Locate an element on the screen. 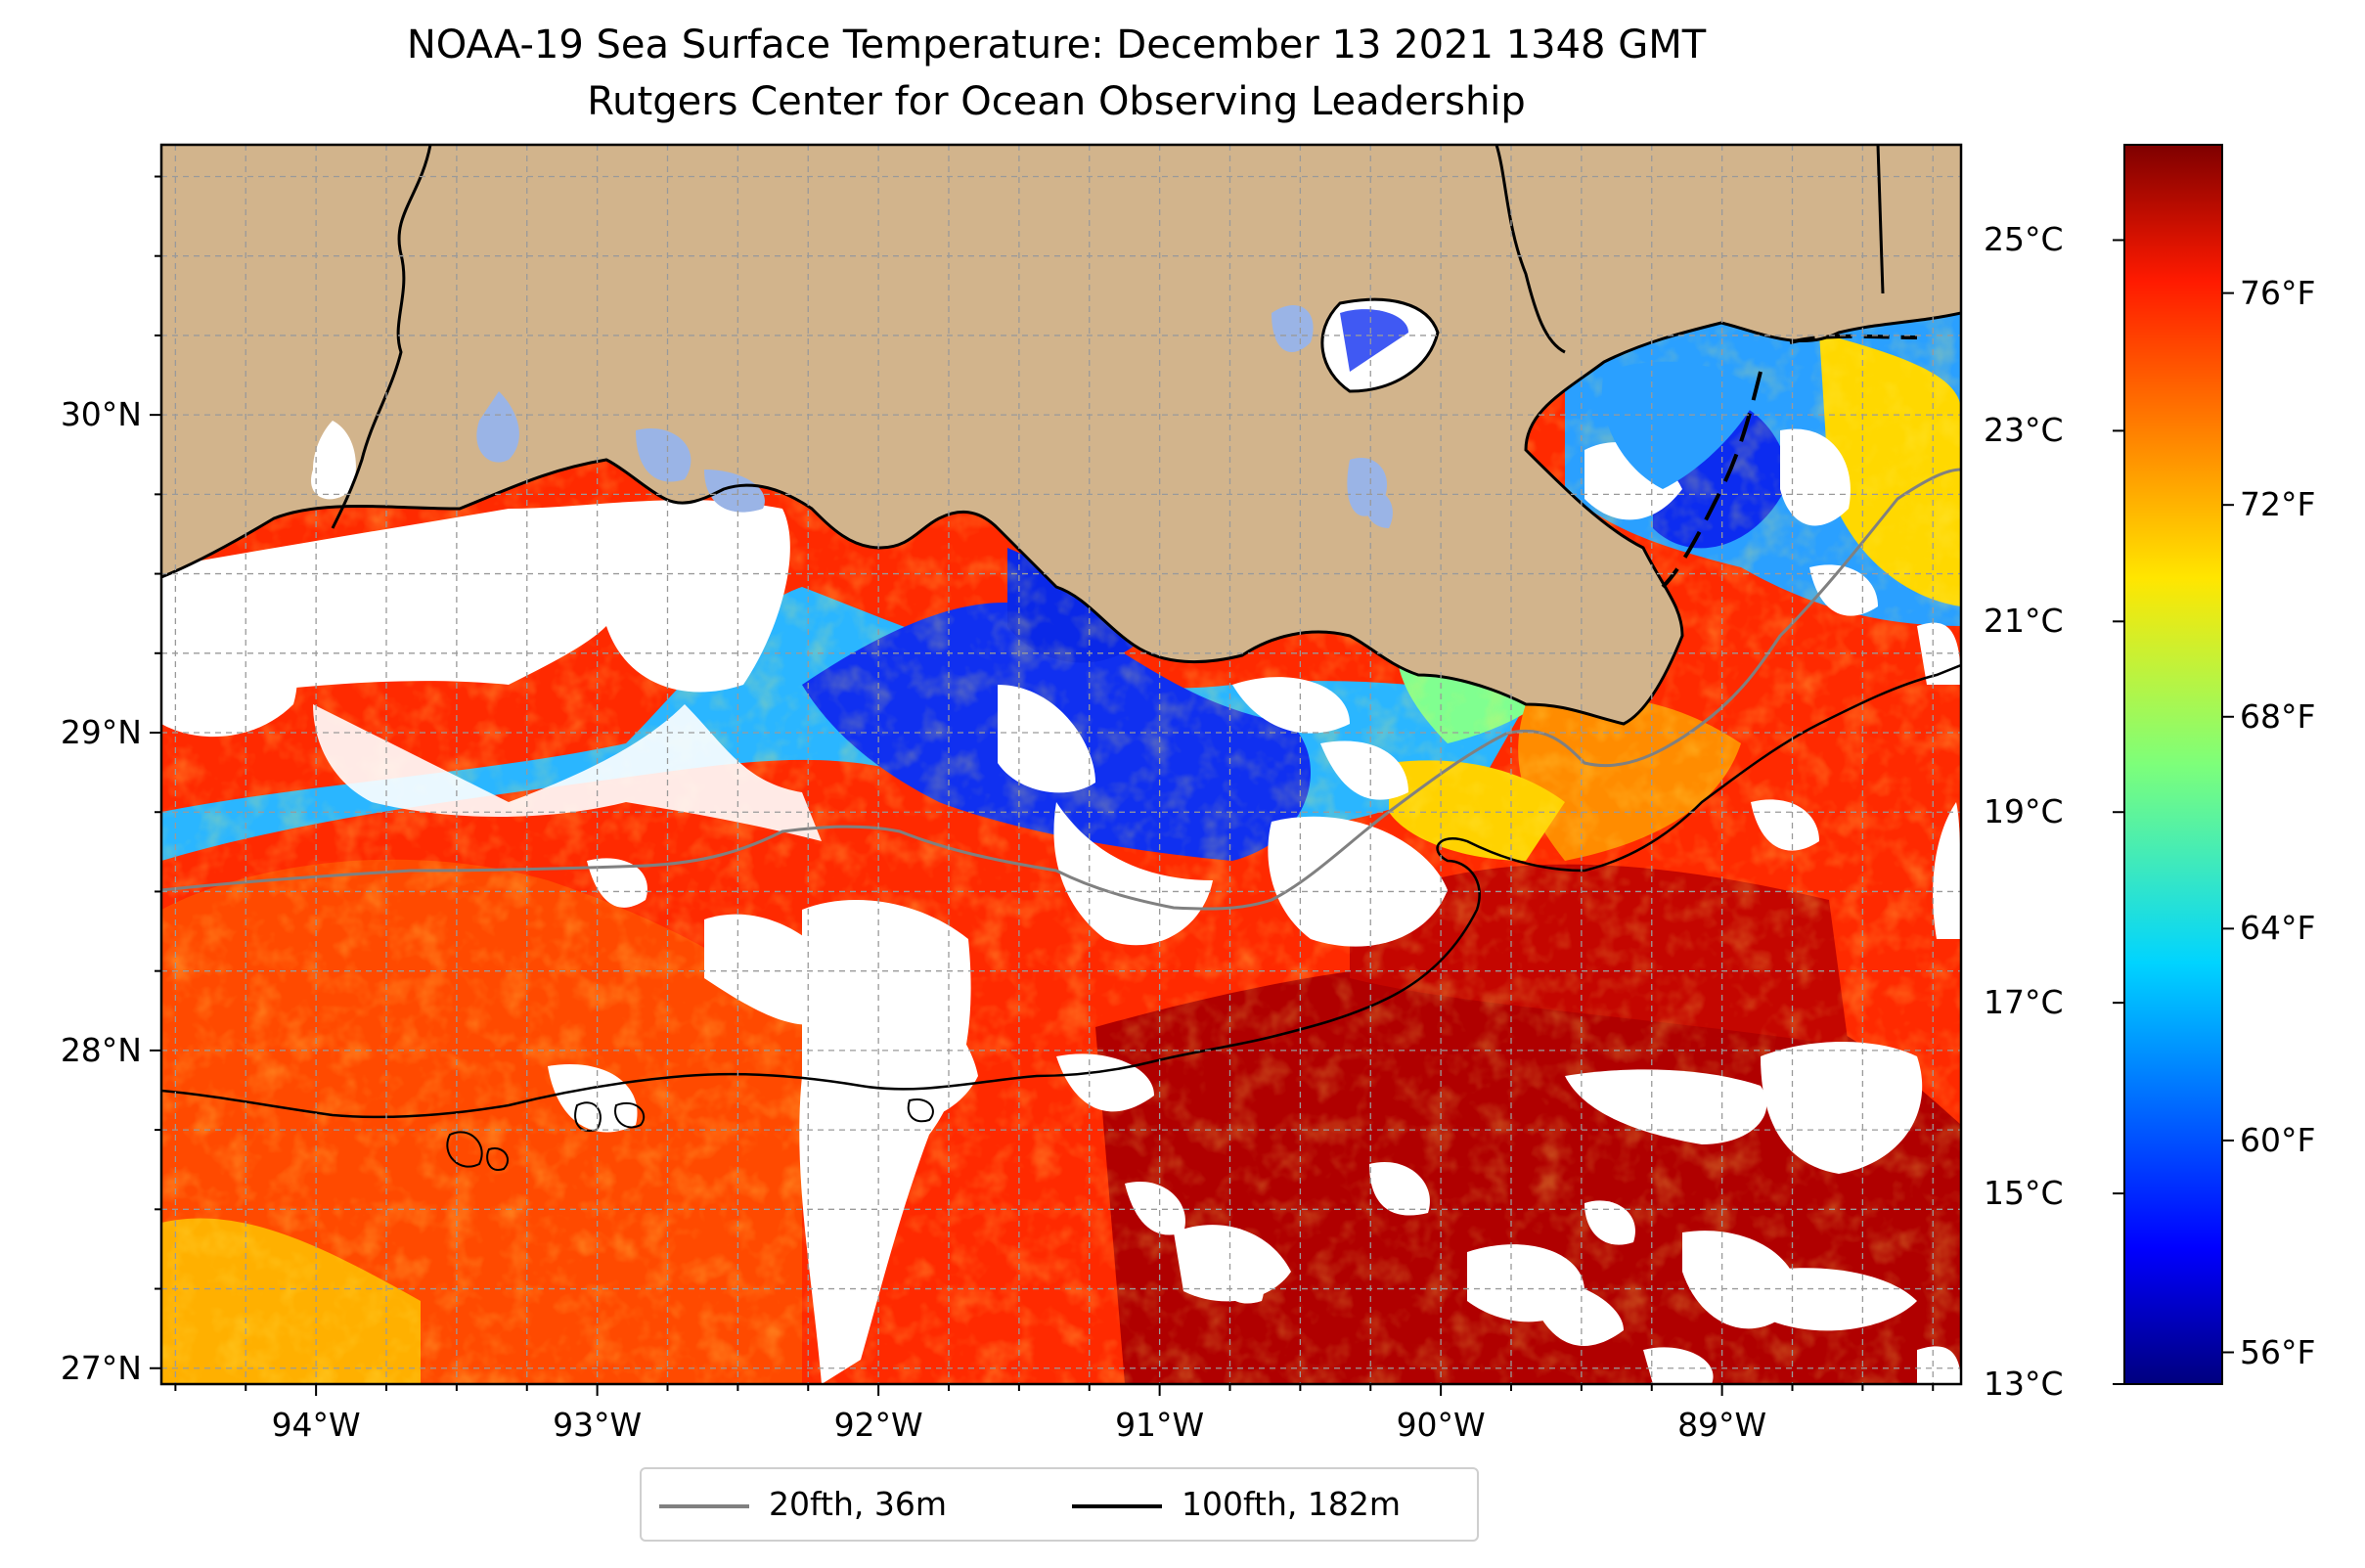 This screenshot has width=2365, height=1568. lon-label: 93°W is located at coordinates (598, 1425).